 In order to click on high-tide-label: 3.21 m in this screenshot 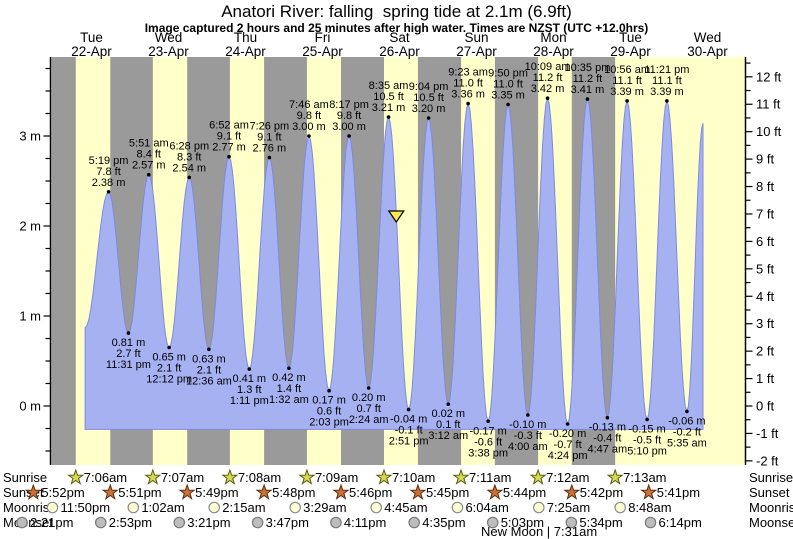, I will do `click(389, 108)`.